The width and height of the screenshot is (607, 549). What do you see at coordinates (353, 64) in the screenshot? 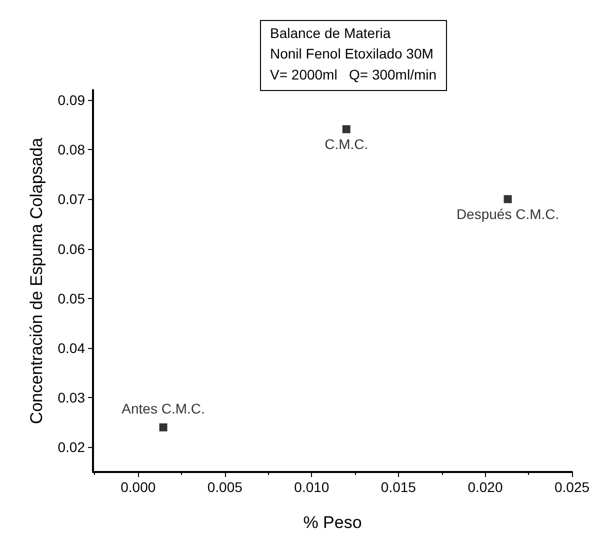
I see `chart-subtitle: Nonil Fenol Etoxilado 30M V= 2000ml Q= 300ml/min` at bounding box center [353, 64].